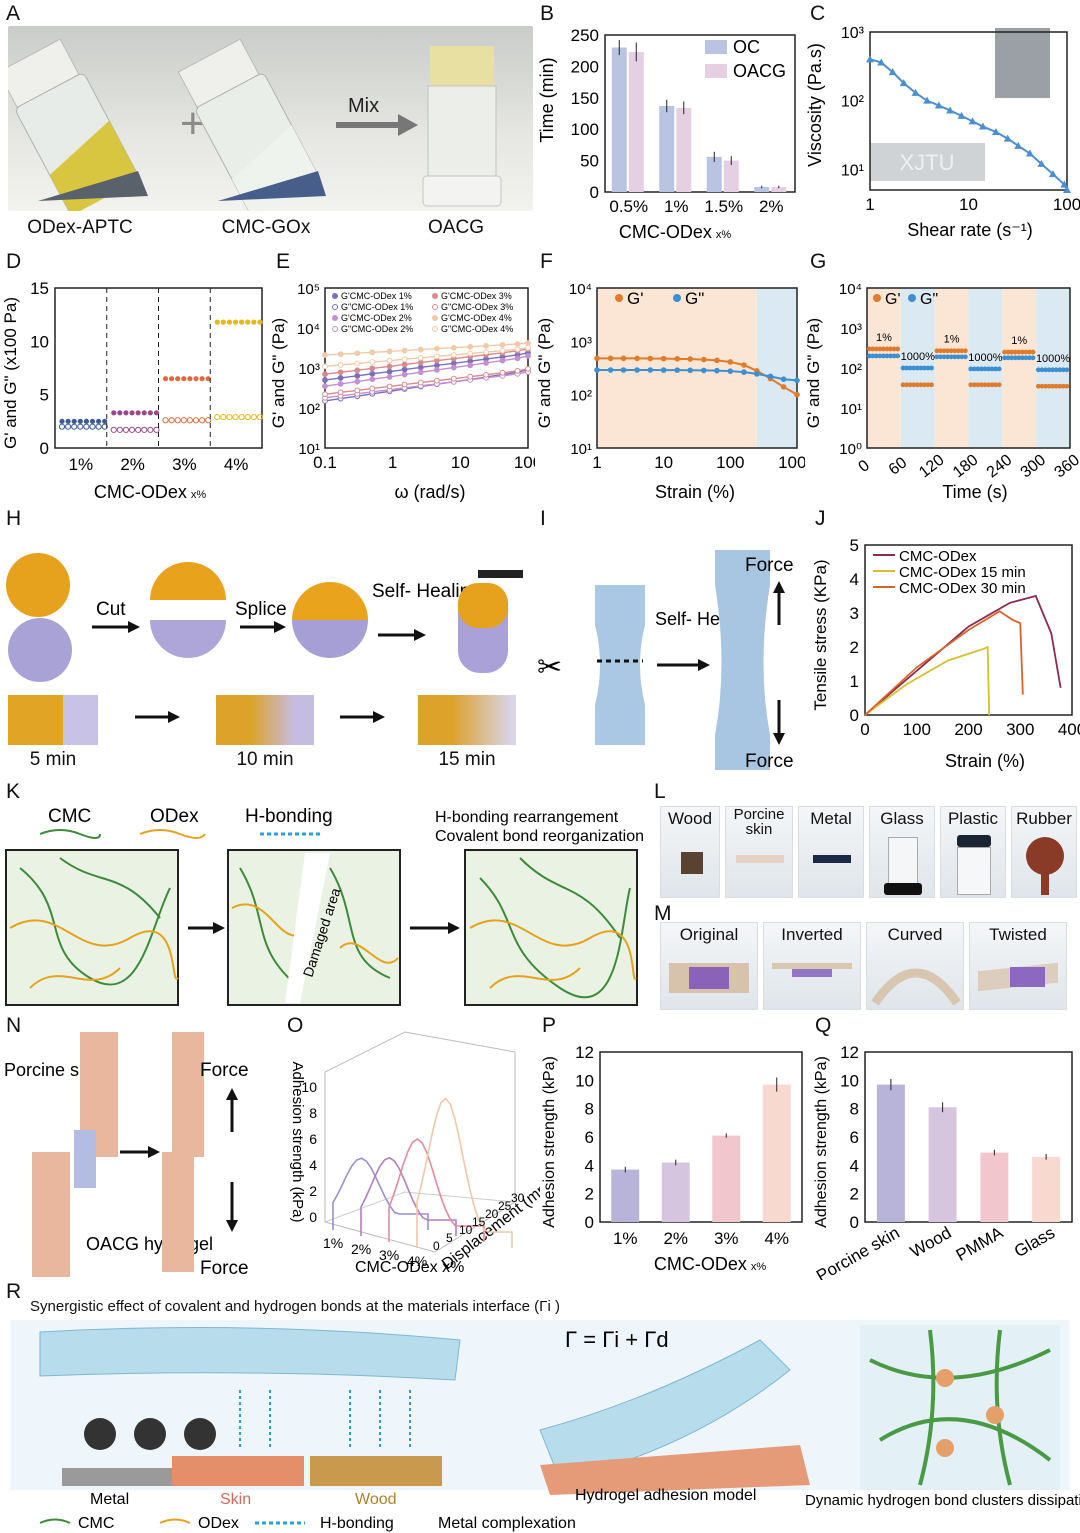 The height and width of the screenshot is (1533, 1080). I want to click on x-tick-label: 3%, so click(184, 464).